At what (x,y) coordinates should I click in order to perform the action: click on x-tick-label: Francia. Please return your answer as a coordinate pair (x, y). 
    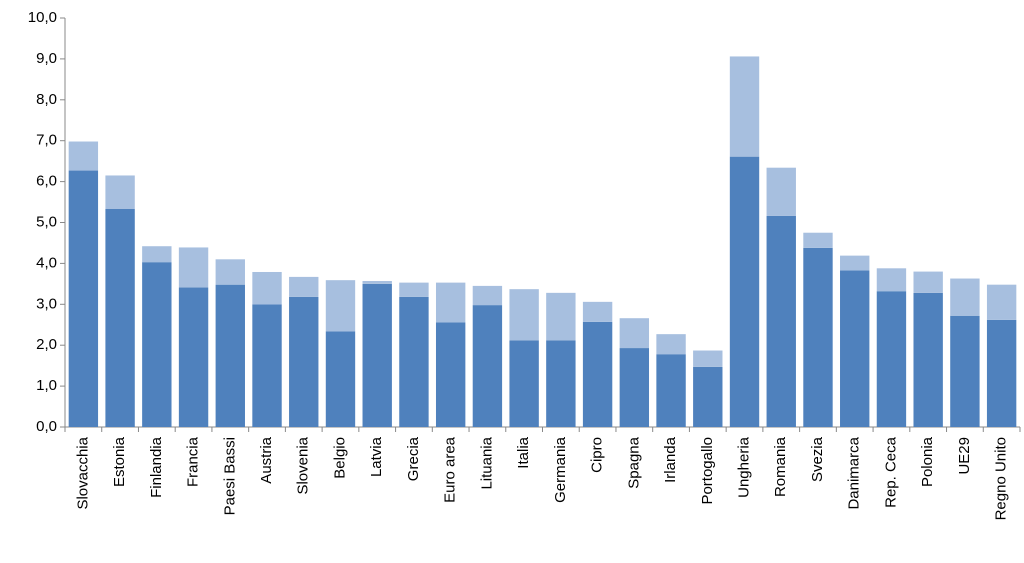
    Looking at the image, I should click on (193, 461).